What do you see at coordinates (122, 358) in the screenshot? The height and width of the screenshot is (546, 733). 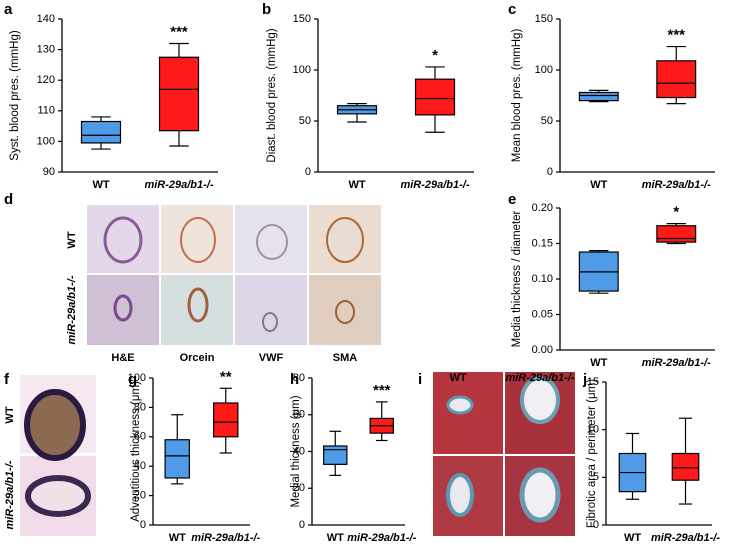 I see `column-label: H&E` at bounding box center [122, 358].